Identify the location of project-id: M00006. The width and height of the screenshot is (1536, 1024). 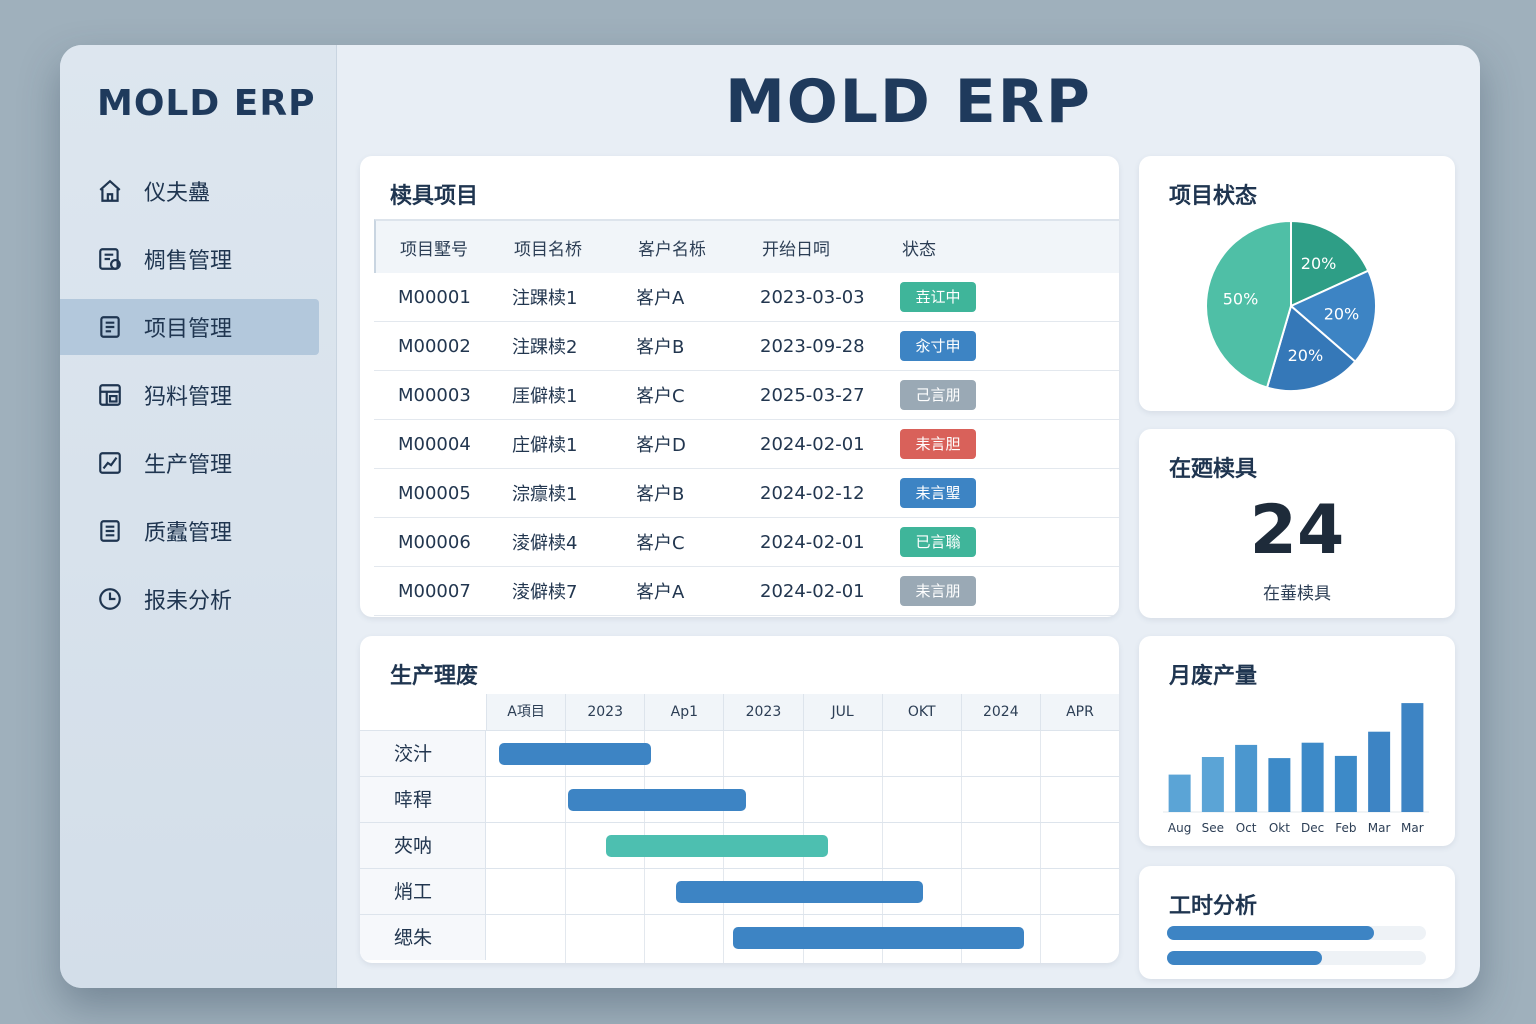
(434, 542).